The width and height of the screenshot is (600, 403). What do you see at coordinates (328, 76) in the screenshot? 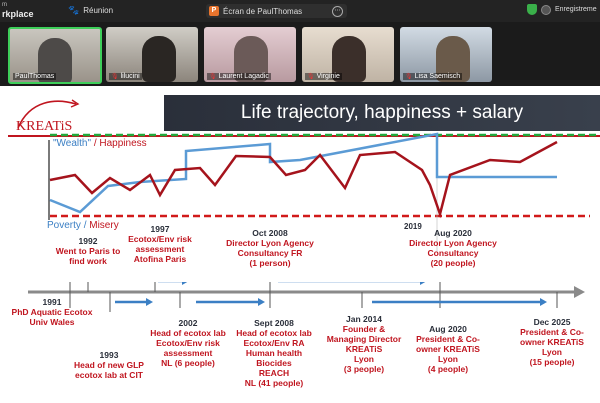
I see `participant-name: Virginie` at bounding box center [328, 76].